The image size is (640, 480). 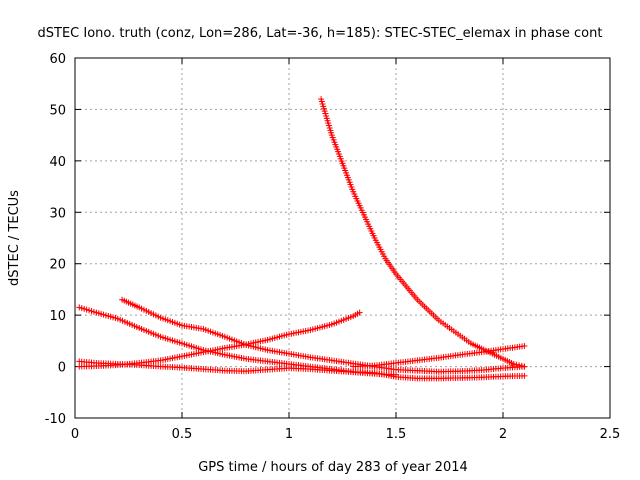 I want to click on y-tick-label: -10, so click(x=55, y=419).